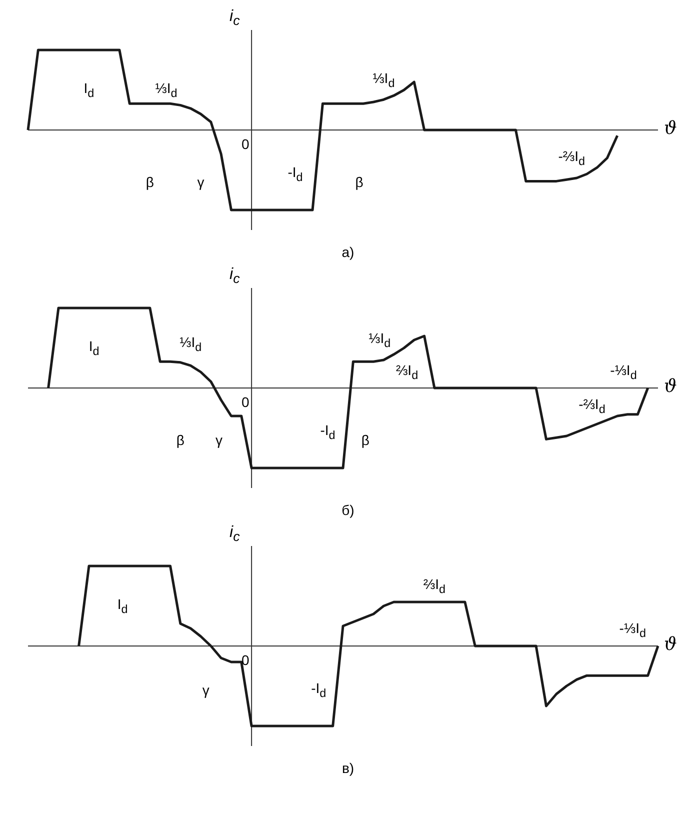 The width and height of the screenshot is (697, 819). I want to click on text: б), so click(348, 510).